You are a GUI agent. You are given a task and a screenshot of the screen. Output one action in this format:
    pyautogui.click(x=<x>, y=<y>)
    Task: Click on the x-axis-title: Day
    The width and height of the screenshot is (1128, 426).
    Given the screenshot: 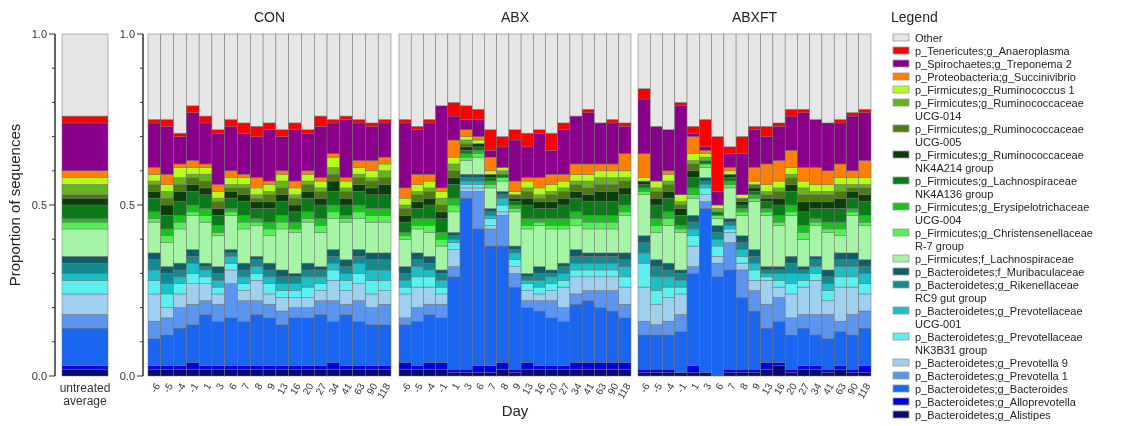 What is the action you would take?
    pyautogui.click(x=515, y=410)
    